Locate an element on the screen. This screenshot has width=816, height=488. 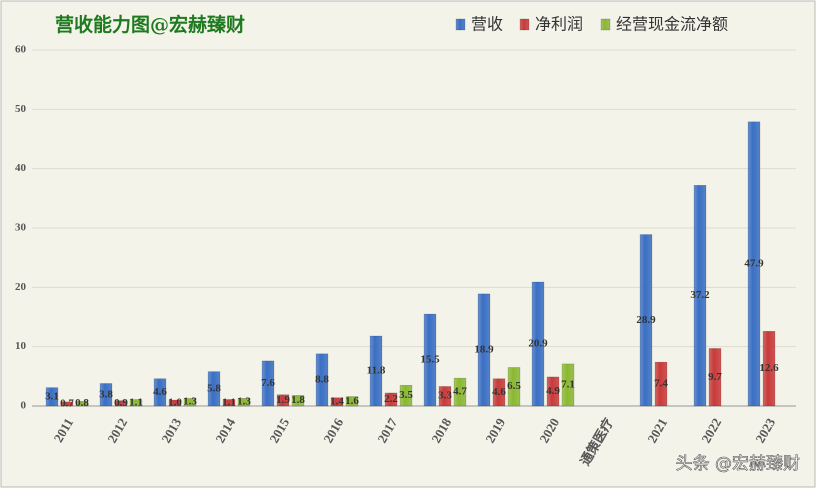
data-label: 12.6 is located at coordinates (769, 368).